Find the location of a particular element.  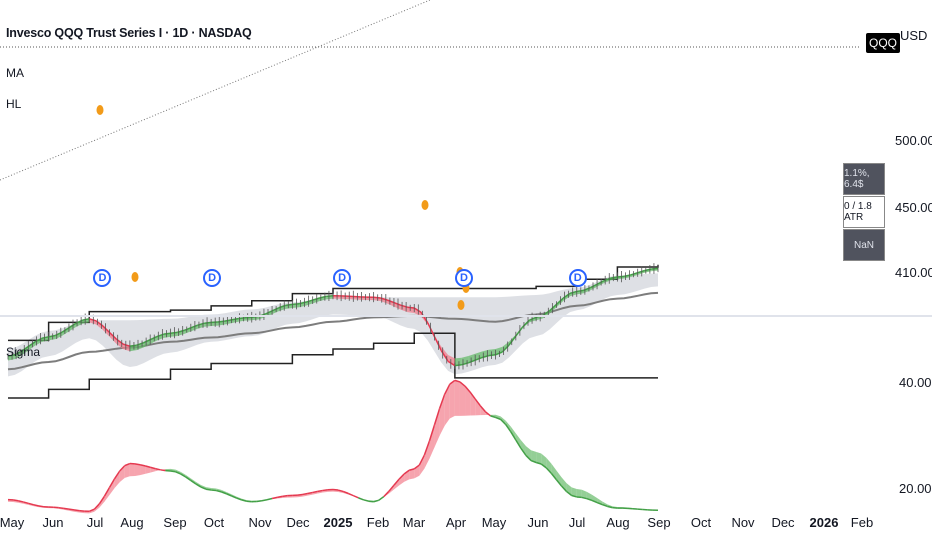

price-axis-tick: 410.00 is located at coordinates (913, 272).